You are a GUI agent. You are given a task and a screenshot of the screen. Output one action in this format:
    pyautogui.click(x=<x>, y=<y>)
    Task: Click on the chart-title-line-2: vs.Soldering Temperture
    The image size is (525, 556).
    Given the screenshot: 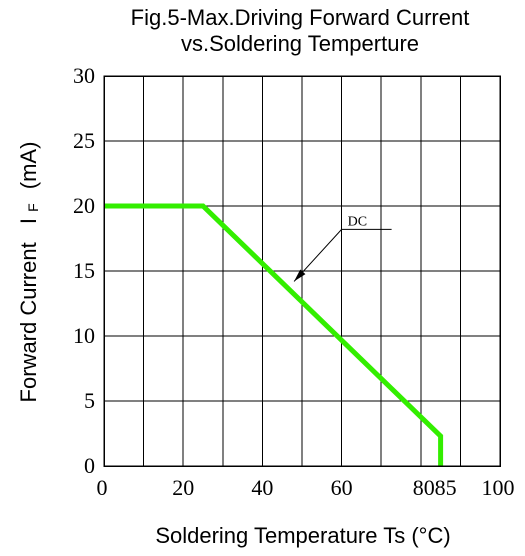 What is the action you would take?
    pyautogui.click(x=300, y=43)
    